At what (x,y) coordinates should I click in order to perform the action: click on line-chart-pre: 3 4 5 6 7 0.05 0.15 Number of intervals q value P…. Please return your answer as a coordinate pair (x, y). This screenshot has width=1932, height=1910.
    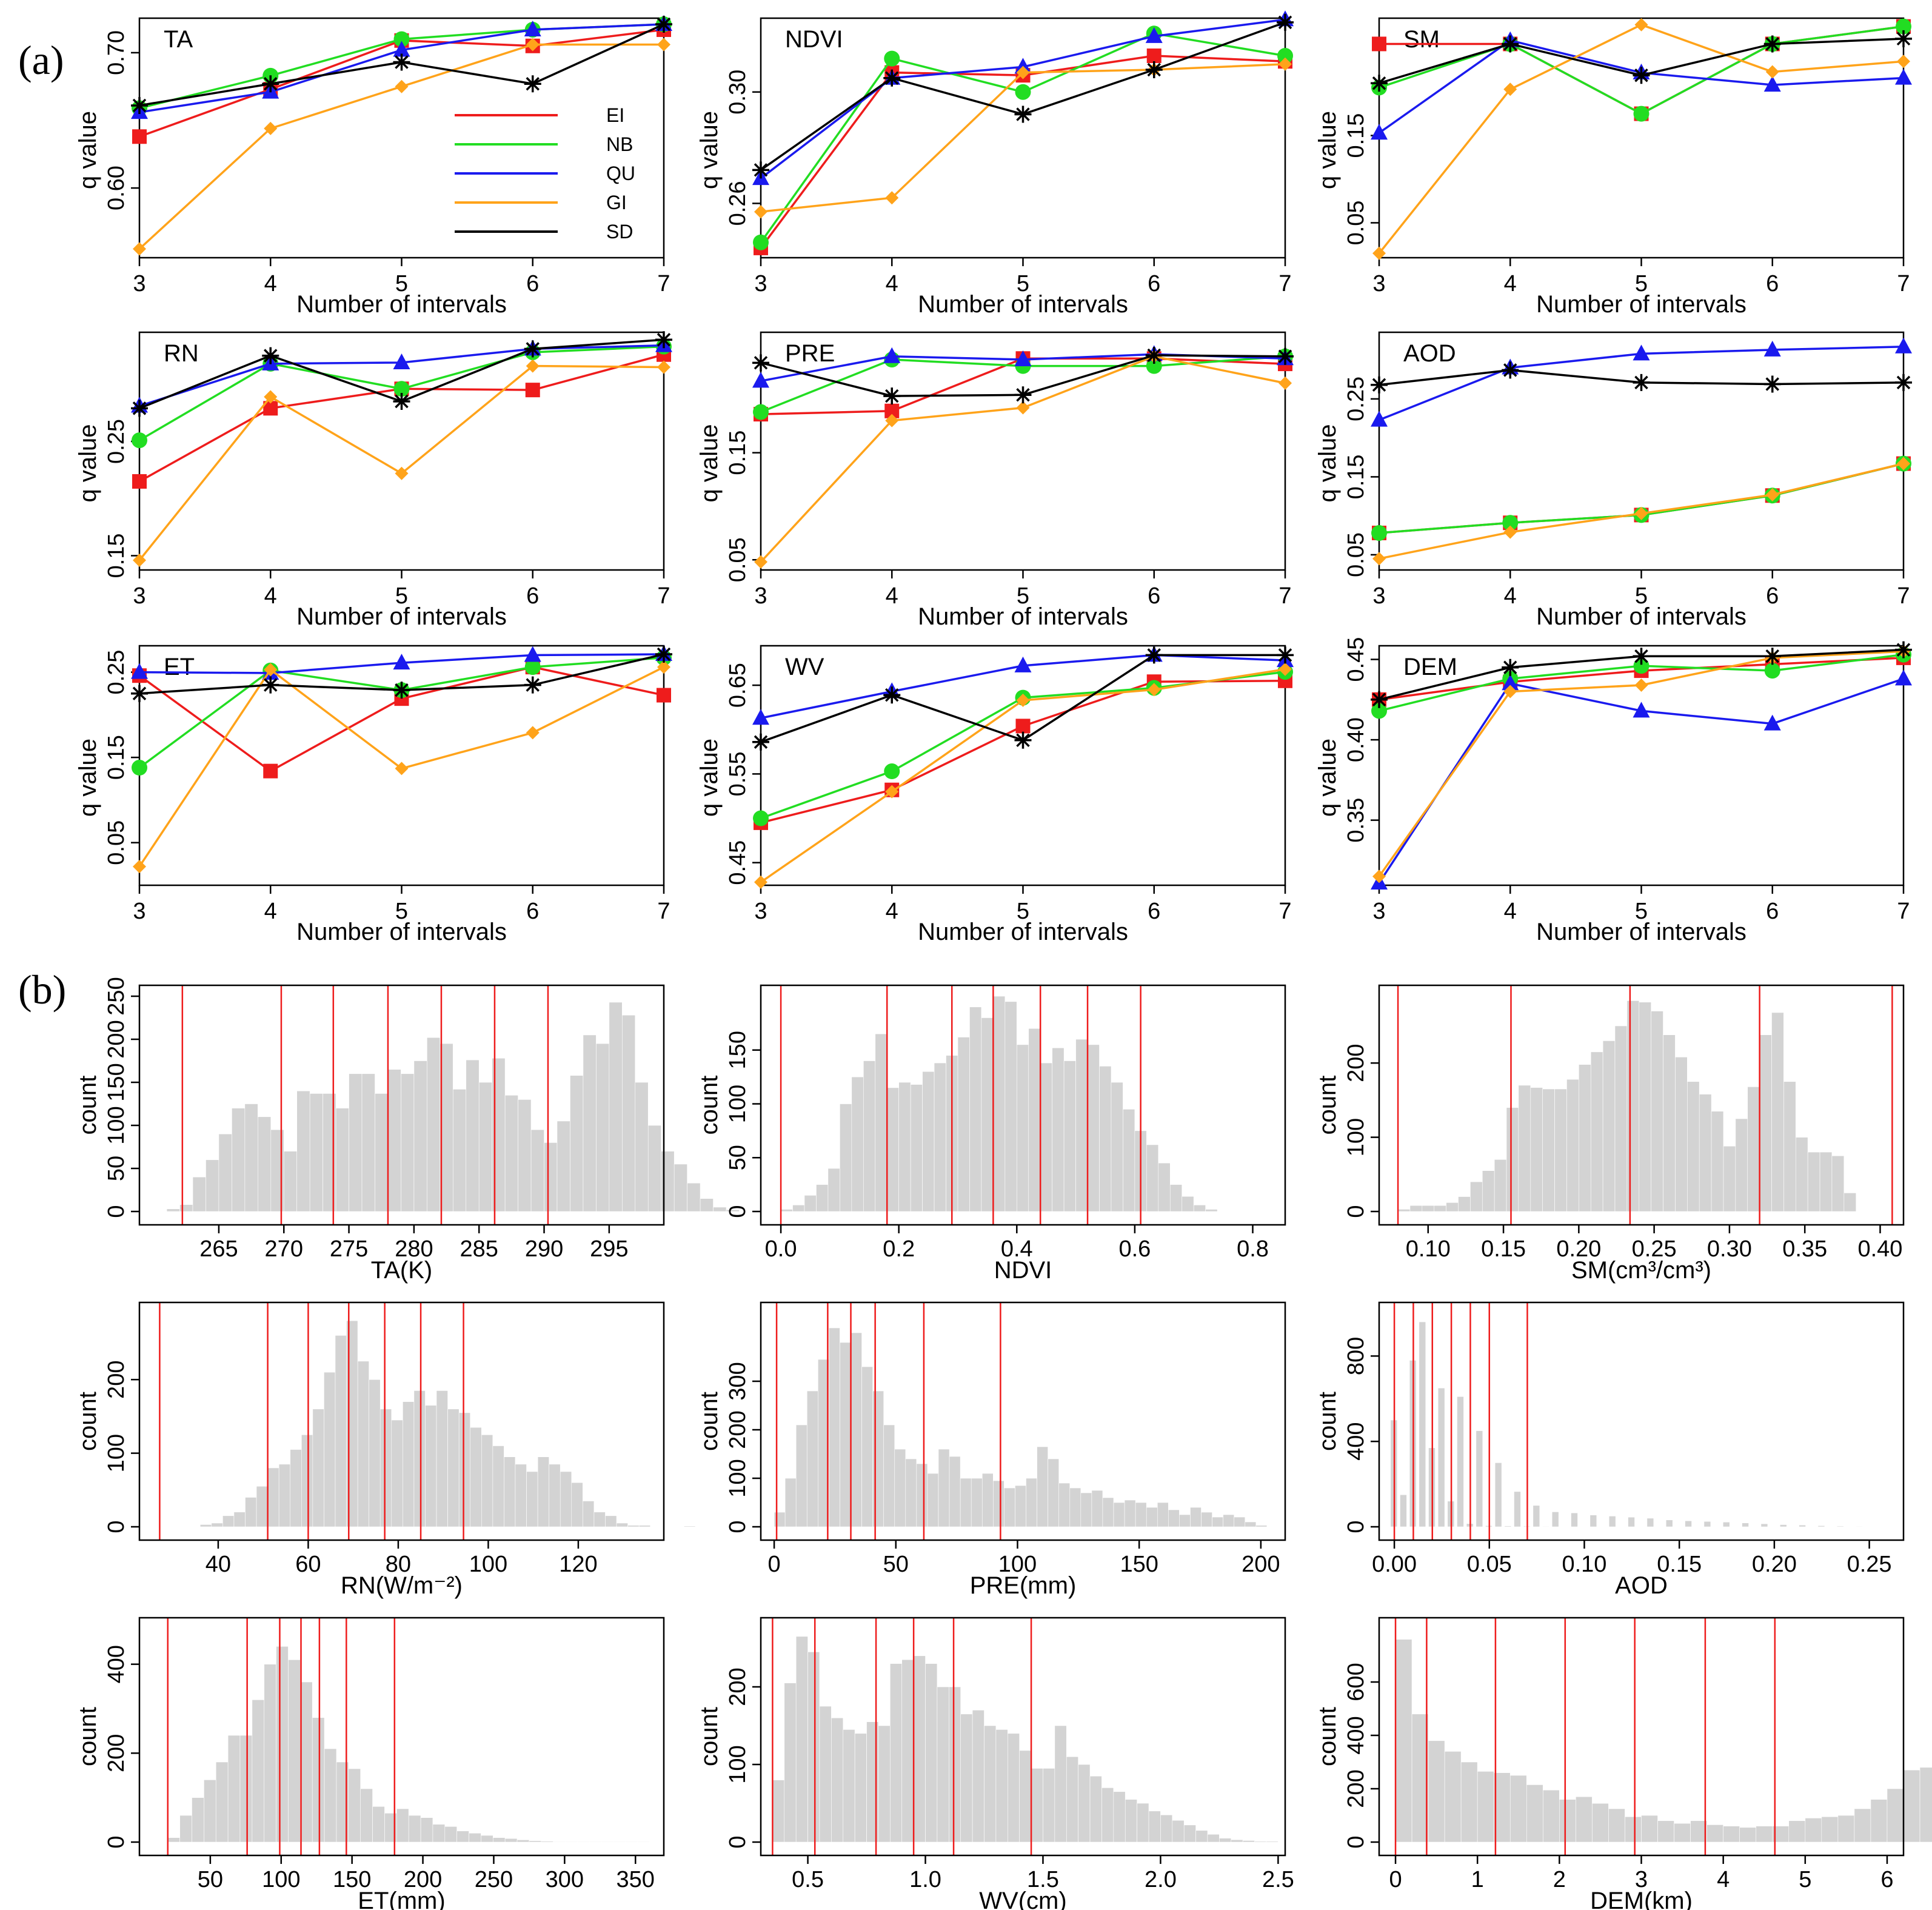
    Looking at the image, I should click on (995, 480).